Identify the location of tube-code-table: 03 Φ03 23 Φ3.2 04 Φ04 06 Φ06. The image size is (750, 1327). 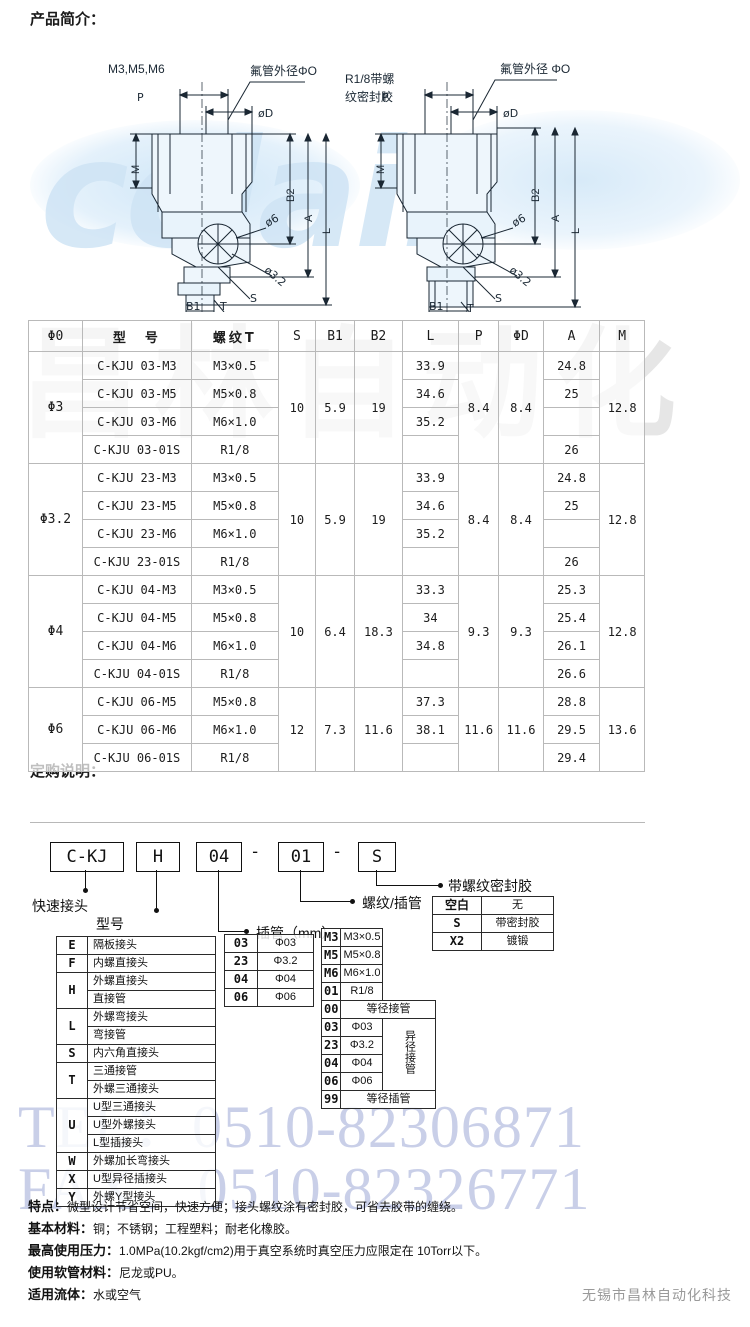
(269, 970).